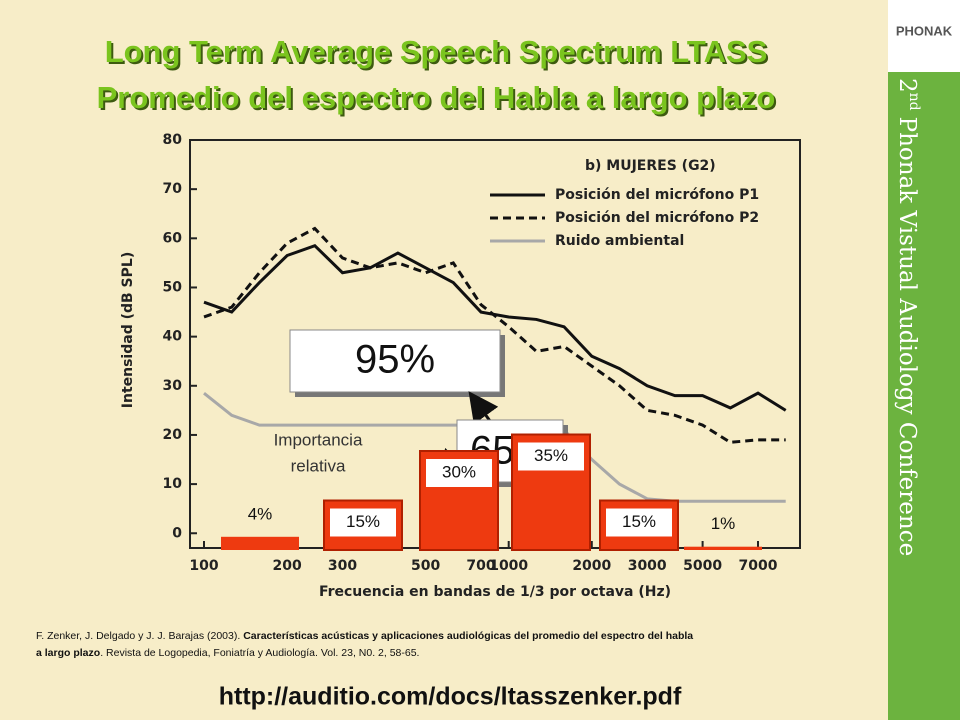  What do you see at coordinates (286, 566) in the screenshot?
I see `x-tick-label: 200` at bounding box center [286, 566].